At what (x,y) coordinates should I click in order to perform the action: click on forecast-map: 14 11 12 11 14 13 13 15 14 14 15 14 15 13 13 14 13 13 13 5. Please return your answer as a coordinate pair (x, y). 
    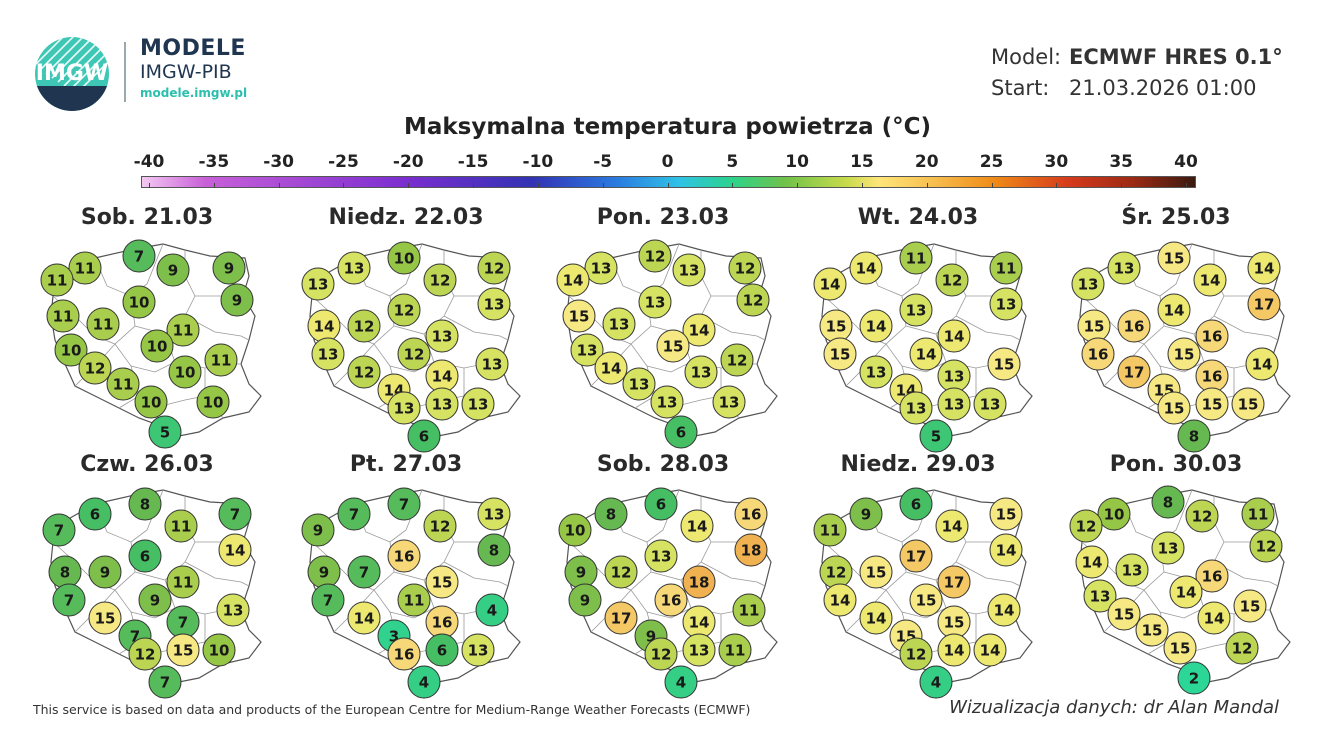
    Looking at the image, I should click on (924, 344).